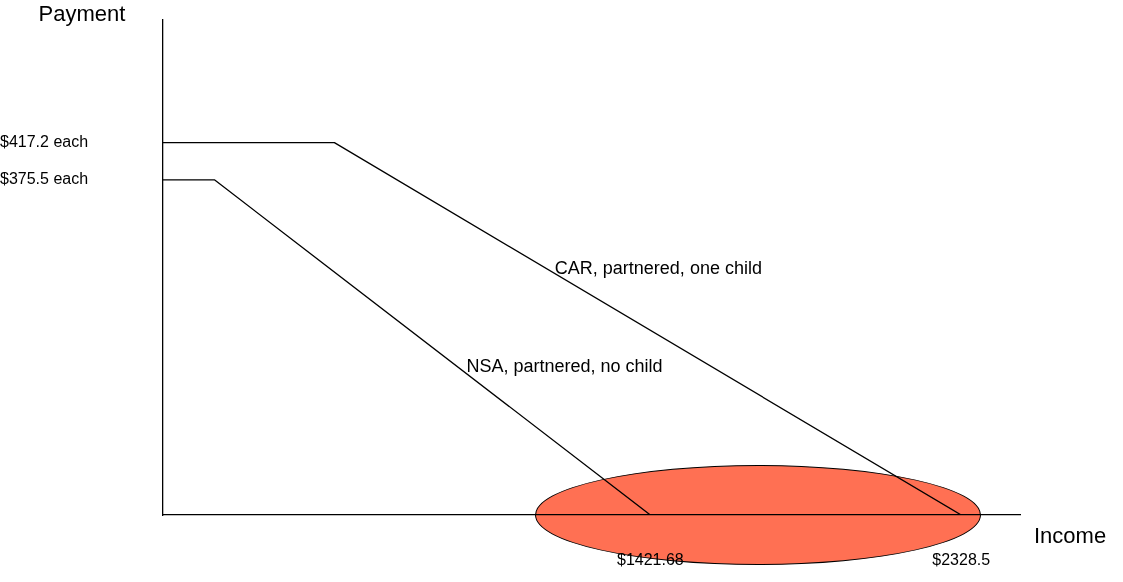 Image resolution: width=1123 pixels, height=582 pixels. I want to click on y-tick-label: $417.2 each, so click(44, 142).